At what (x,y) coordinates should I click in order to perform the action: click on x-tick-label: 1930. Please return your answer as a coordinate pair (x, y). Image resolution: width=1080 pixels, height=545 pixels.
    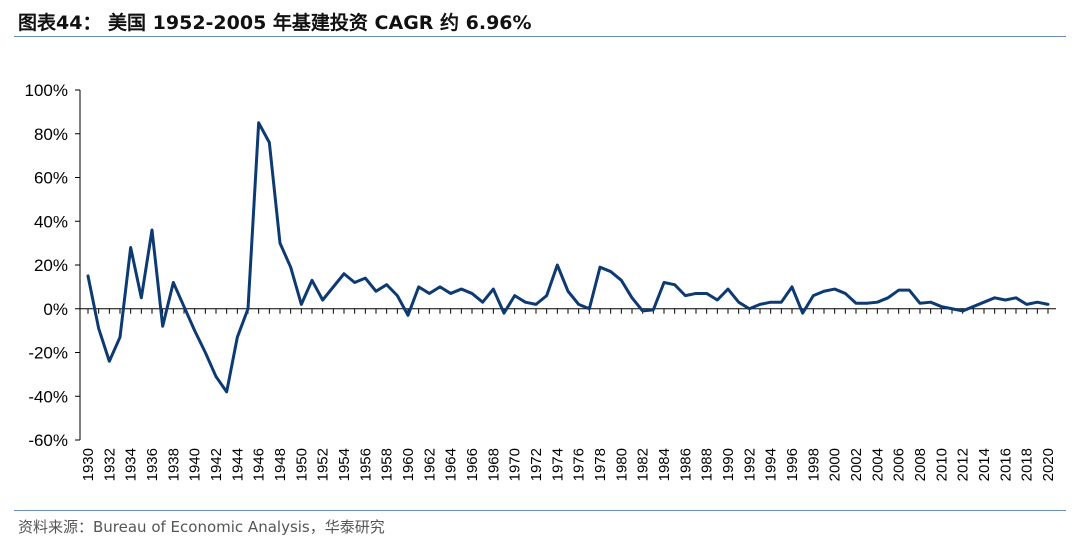
    Looking at the image, I should click on (88, 464).